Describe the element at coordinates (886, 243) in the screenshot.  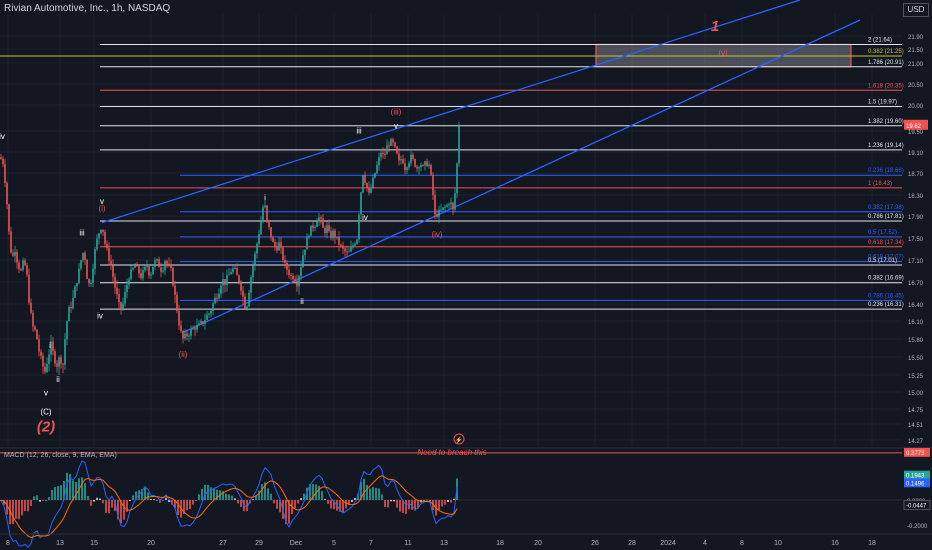
I see `fib-label-12: 0.618 (17.34)` at that location.